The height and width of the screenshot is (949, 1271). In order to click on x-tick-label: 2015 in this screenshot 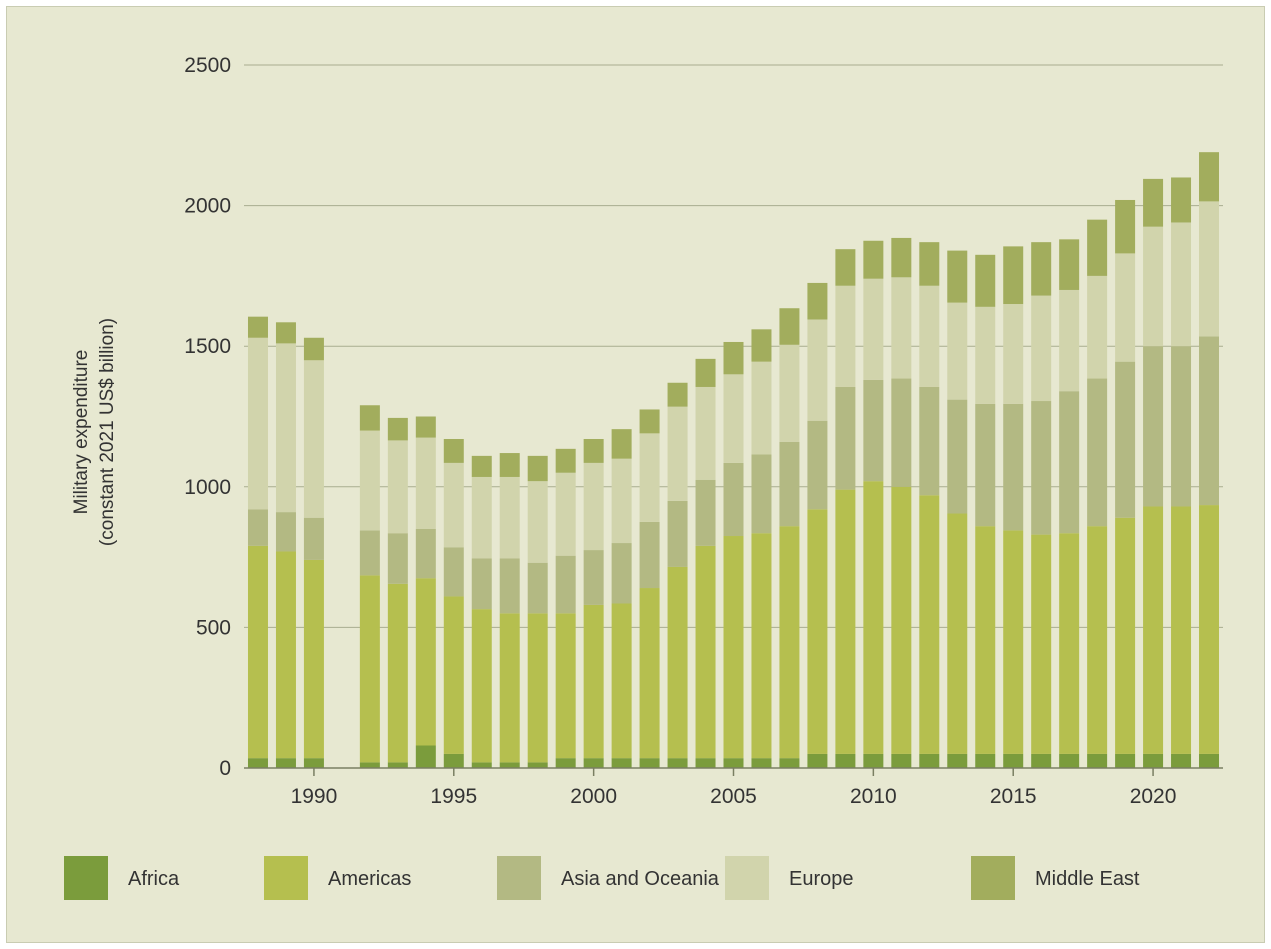, I will do `click(1013, 796)`.